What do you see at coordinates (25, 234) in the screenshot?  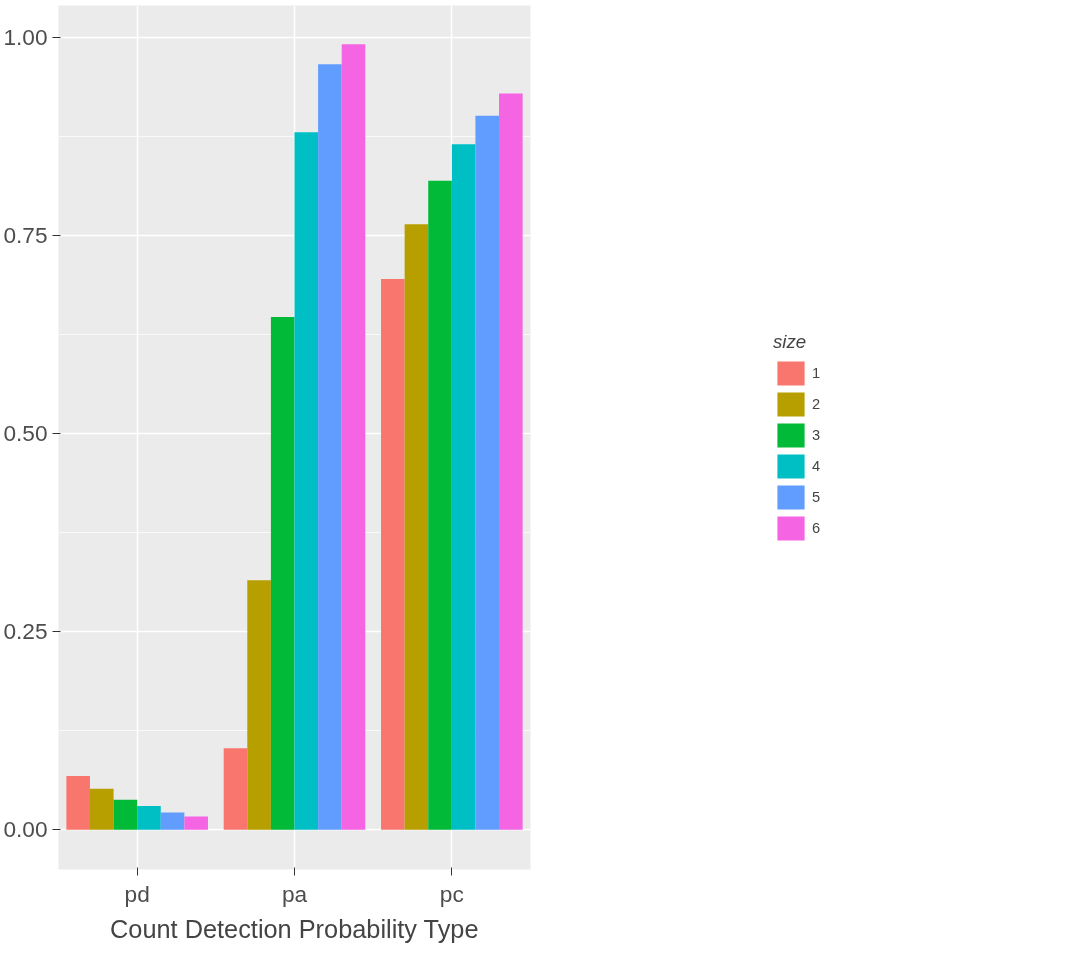 I see `y-tick-label: 0.75` at bounding box center [25, 234].